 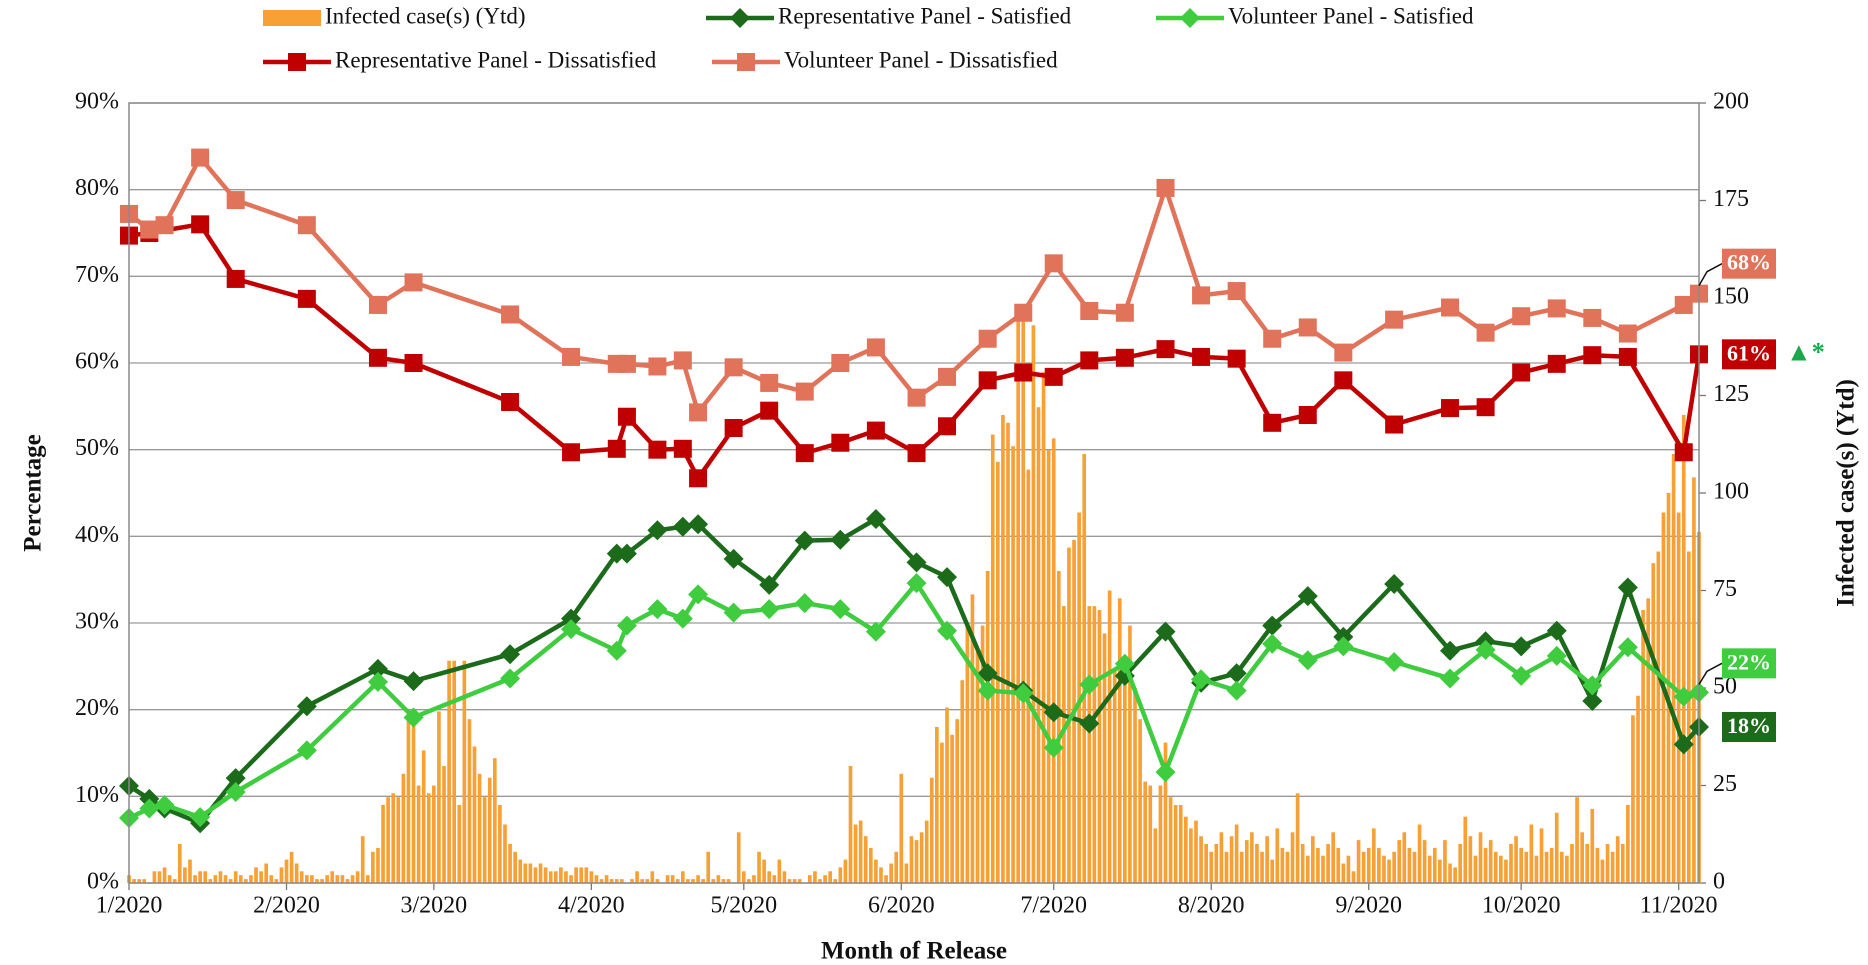 I want to click on legend-label: Volunteer Panel - Dissatisfied, so click(x=921, y=59).